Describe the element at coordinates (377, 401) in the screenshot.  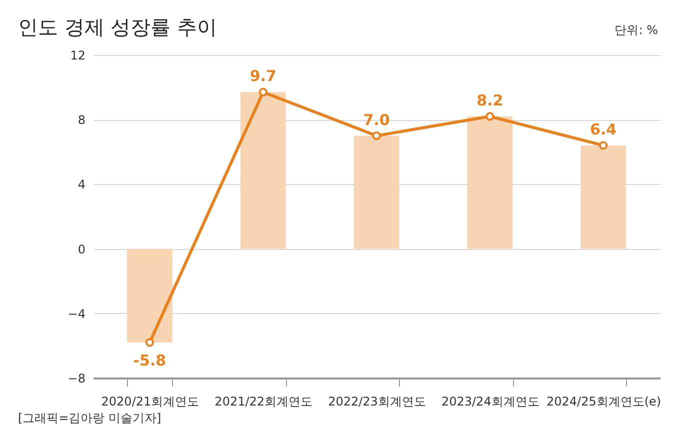
I see `x-tick-label: 2022/23회계연도` at that location.